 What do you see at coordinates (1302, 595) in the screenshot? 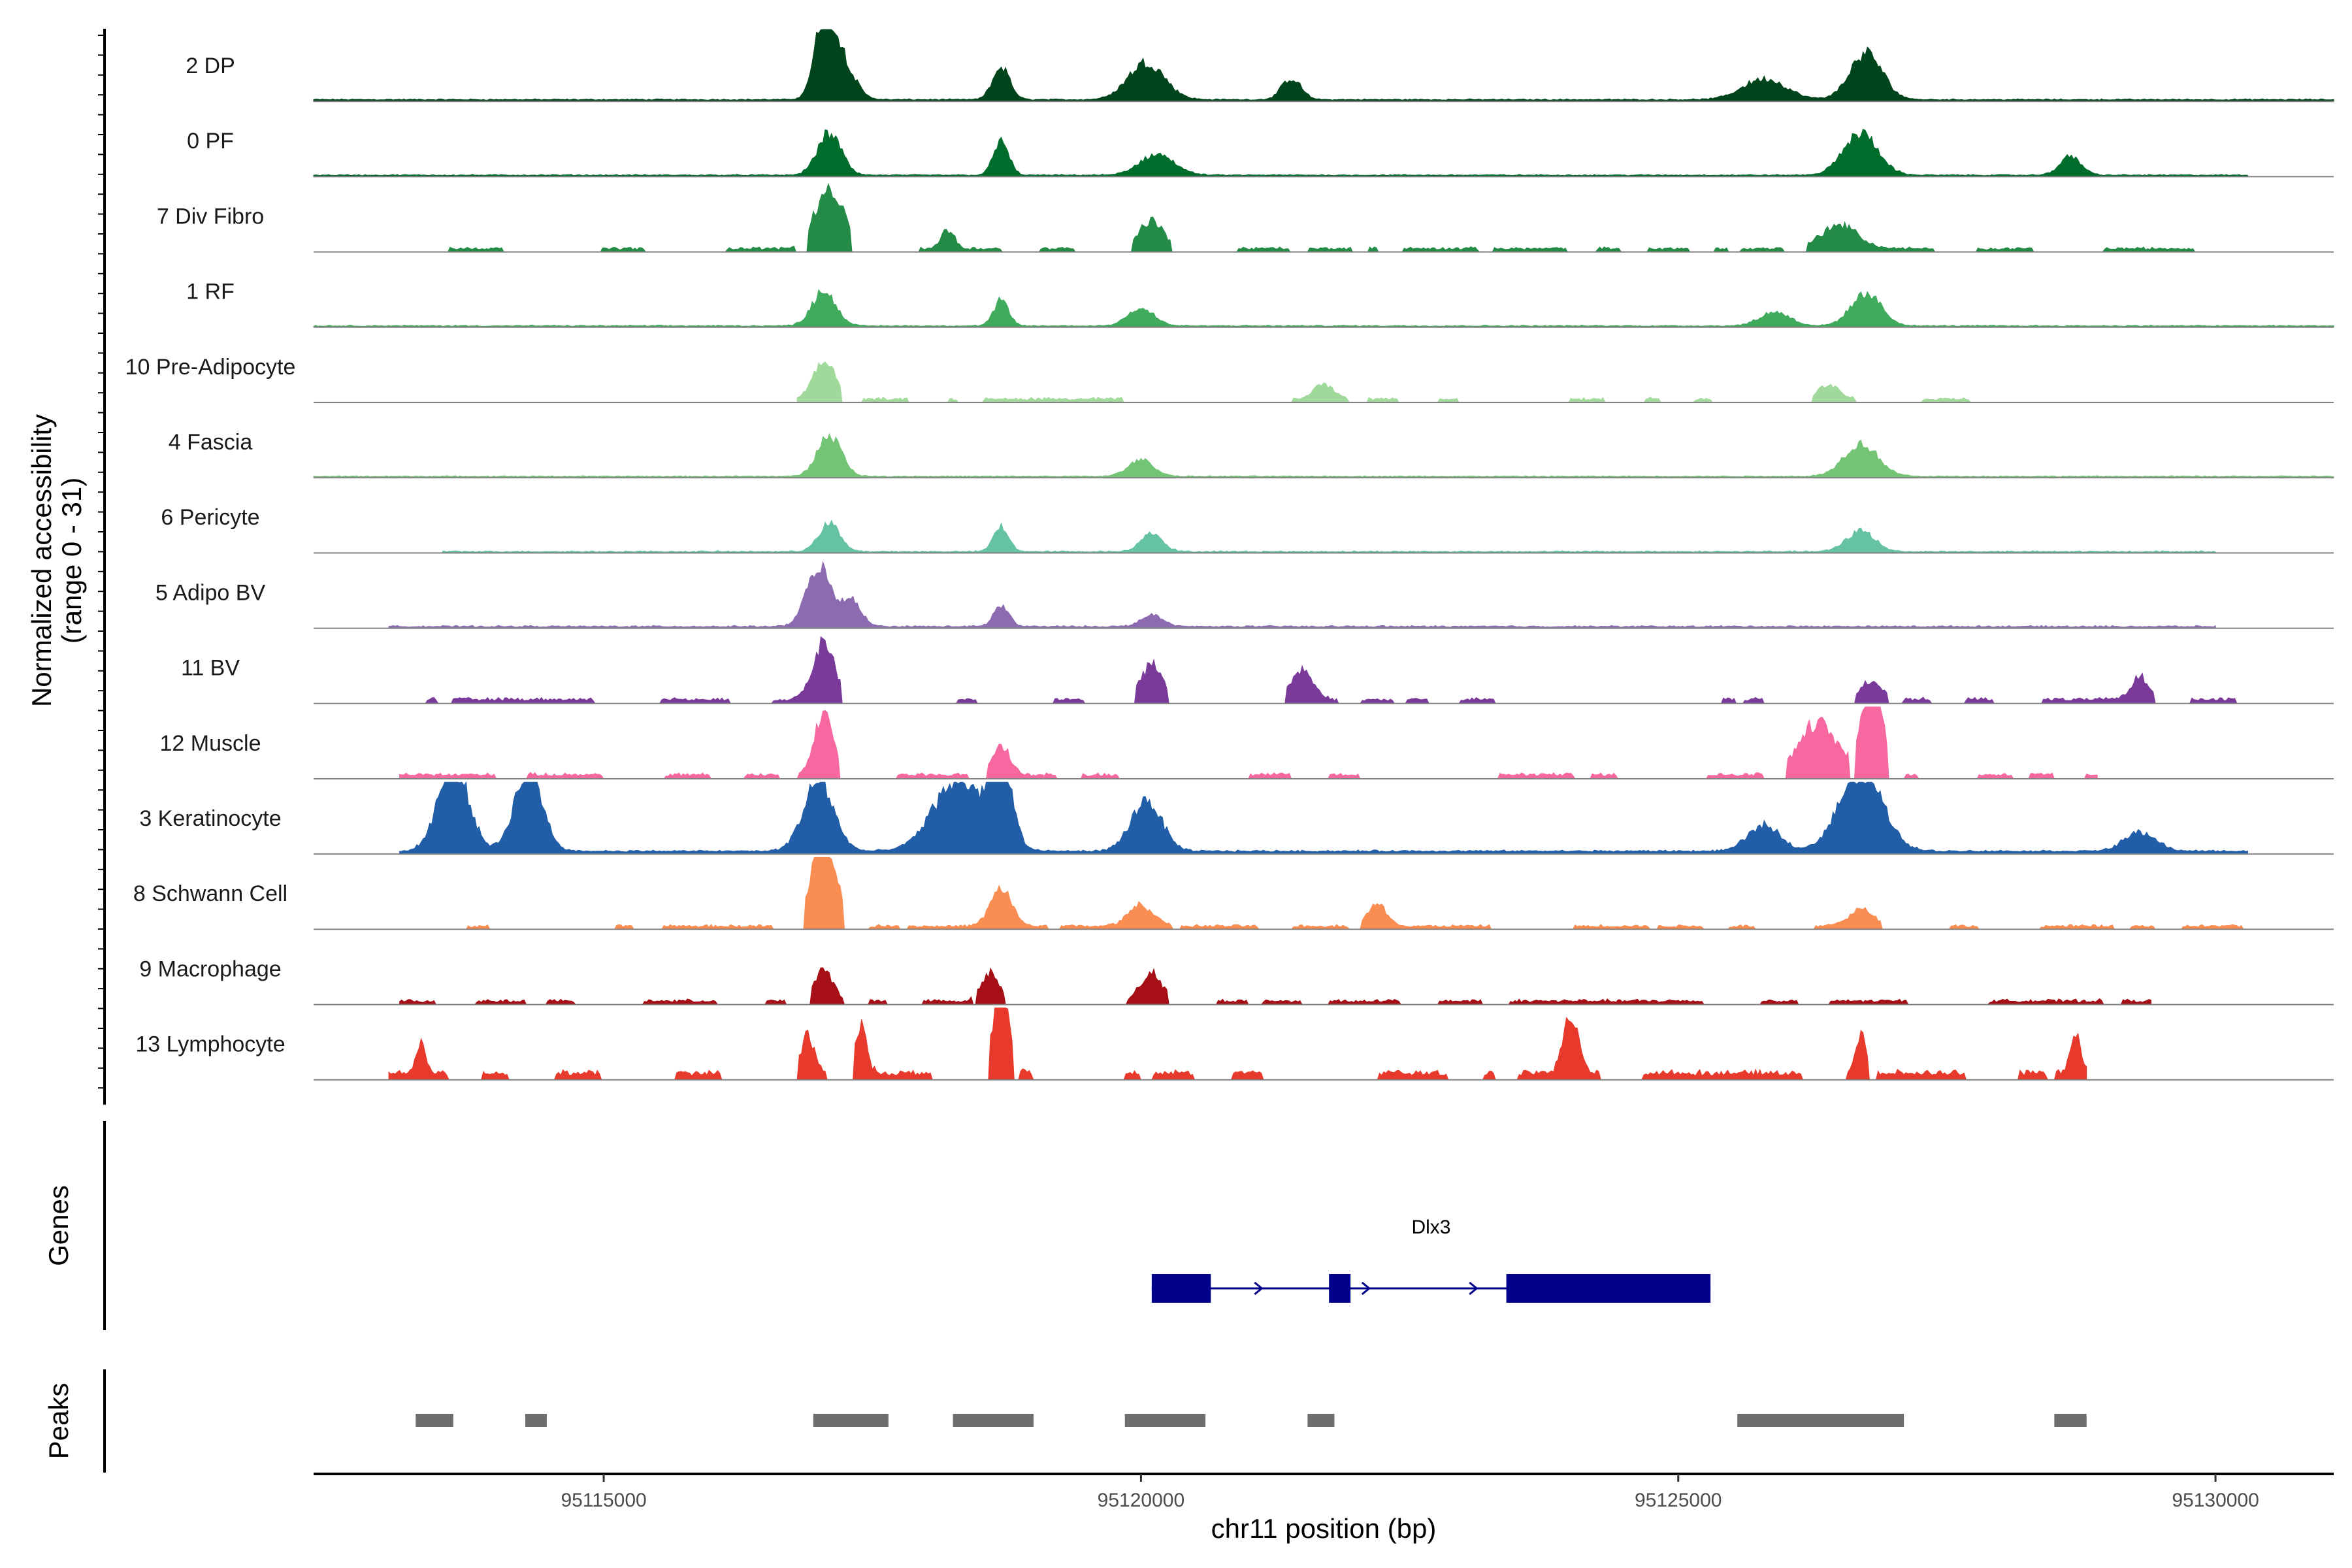
I see `coverage-area-5-adipo-bv` at bounding box center [1302, 595].